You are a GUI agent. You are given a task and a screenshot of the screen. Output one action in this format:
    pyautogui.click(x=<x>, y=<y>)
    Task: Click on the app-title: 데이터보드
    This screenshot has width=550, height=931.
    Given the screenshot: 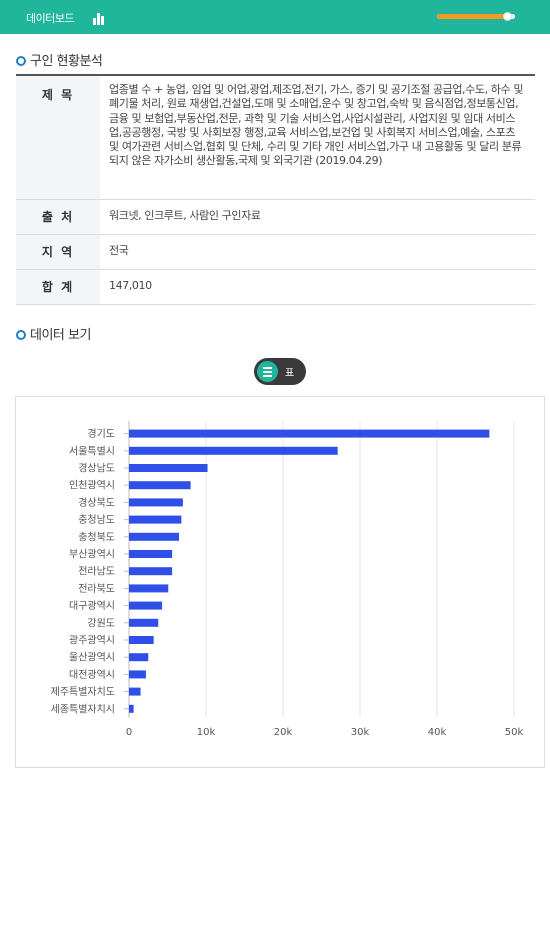 What is the action you would take?
    pyautogui.click(x=50, y=18)
    